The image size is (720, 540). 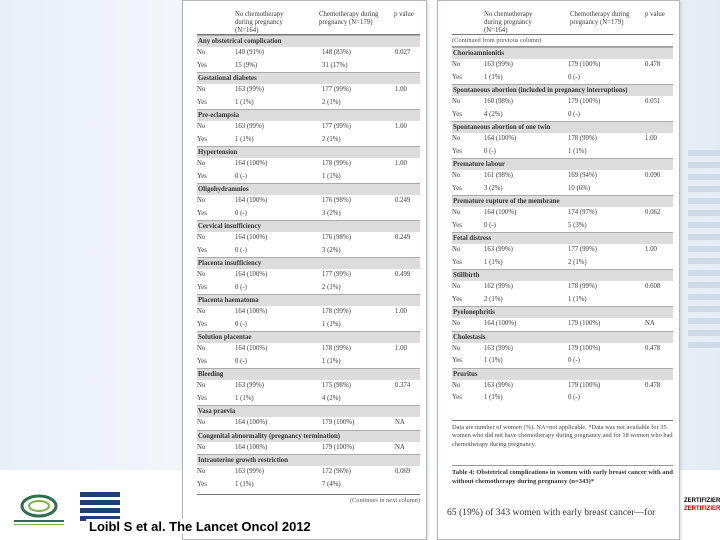 What do you see at coordinates (582, 249) in the screenshot?
I see `chemo-value: 177 (99%)` at bounding box center [582, 249].